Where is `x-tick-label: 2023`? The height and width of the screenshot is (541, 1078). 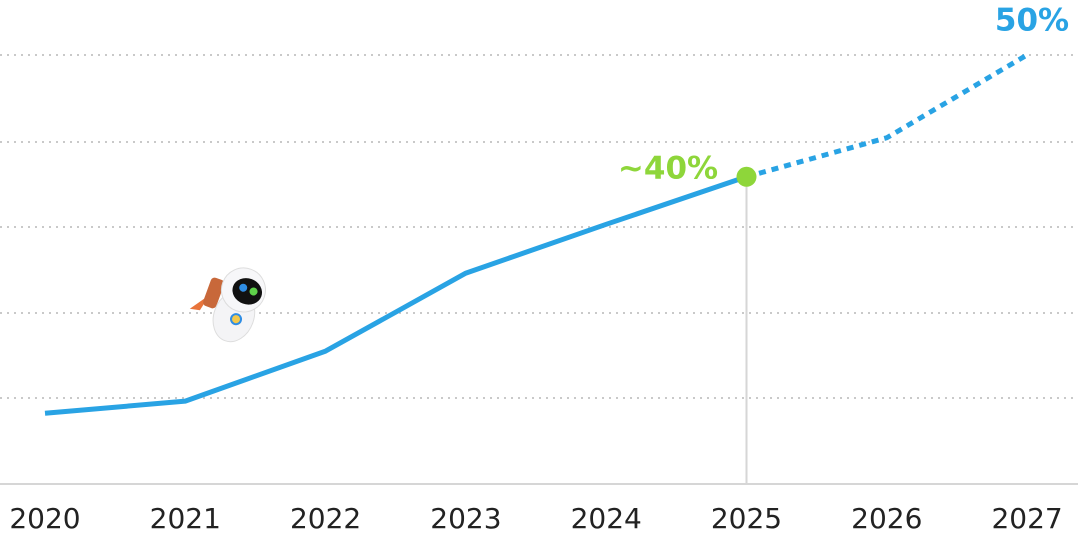
x-tick-label: 2023 is located at coordinates (465, 518).